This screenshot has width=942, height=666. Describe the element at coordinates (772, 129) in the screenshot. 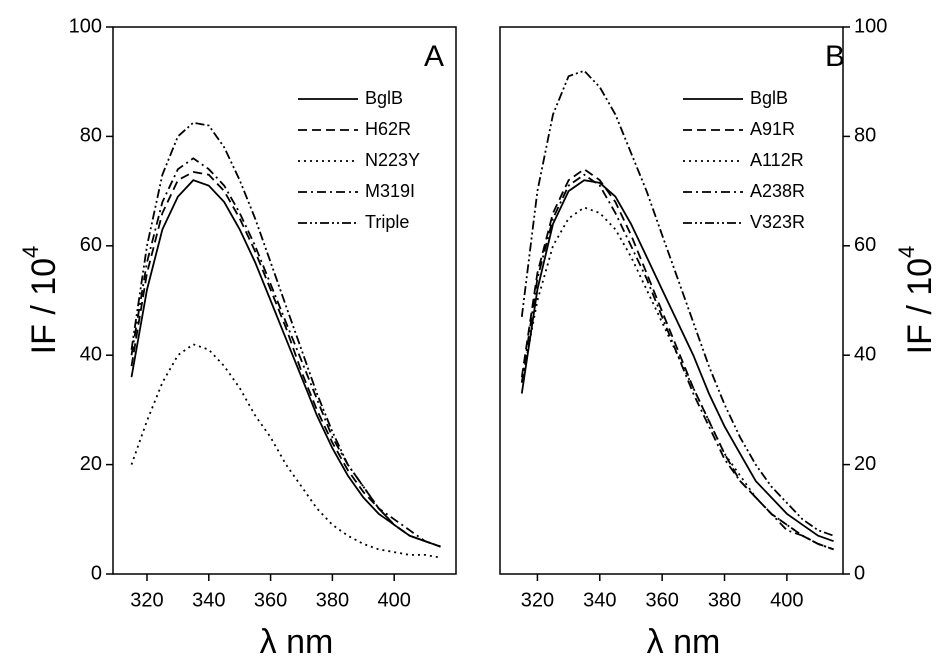

I see `legend-label: A91R` at that location.